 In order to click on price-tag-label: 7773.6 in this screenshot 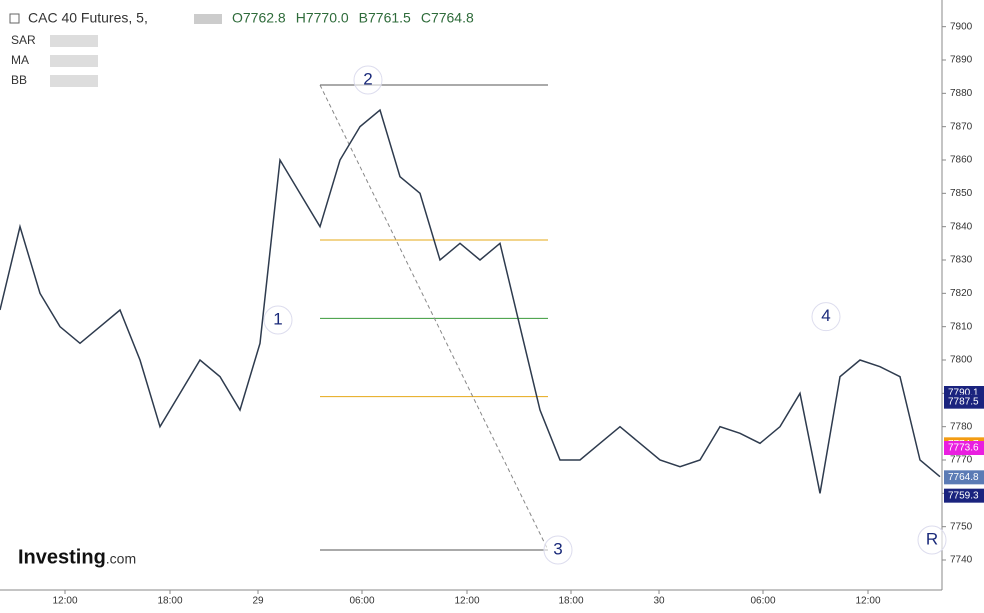, I will do `click(963, 448)`.